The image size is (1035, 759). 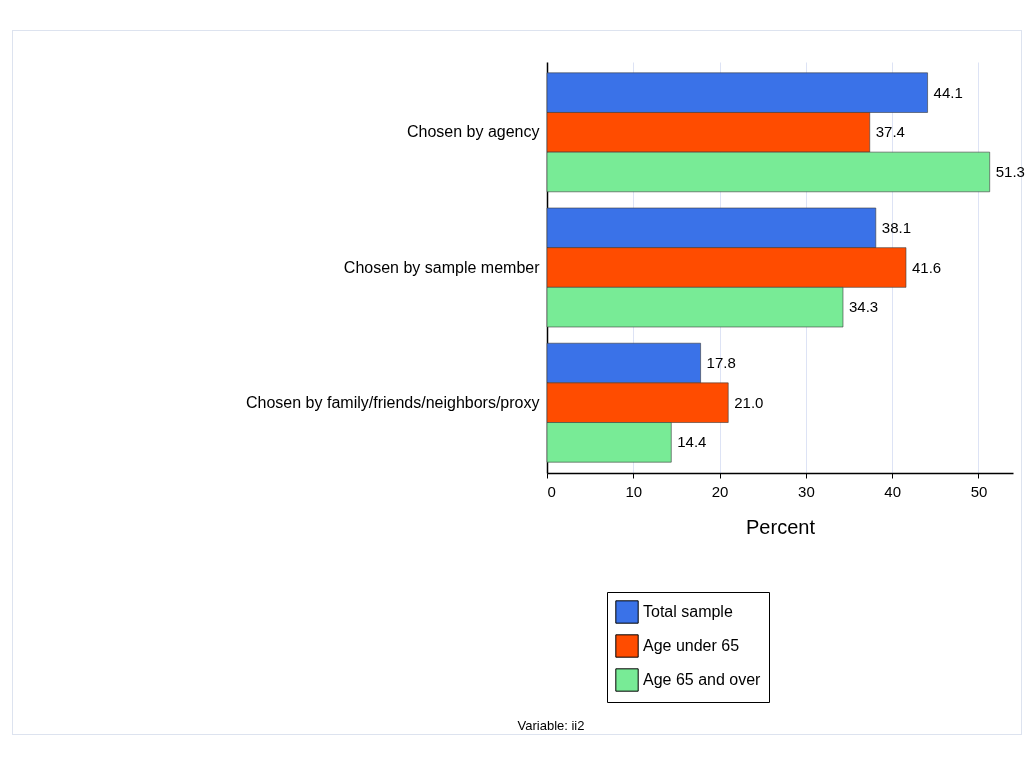 I want to click on x-tick-label: 30, so click(x=806, y=491).